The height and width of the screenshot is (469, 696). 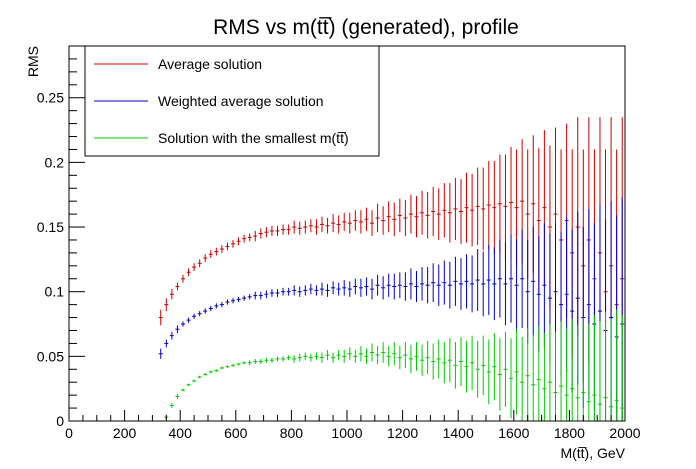 What do you see at coordinates (592, 453) in the screenshot?
I see `x-axis-title: M(tt̅), GeV` at bounding box center [592, 453].